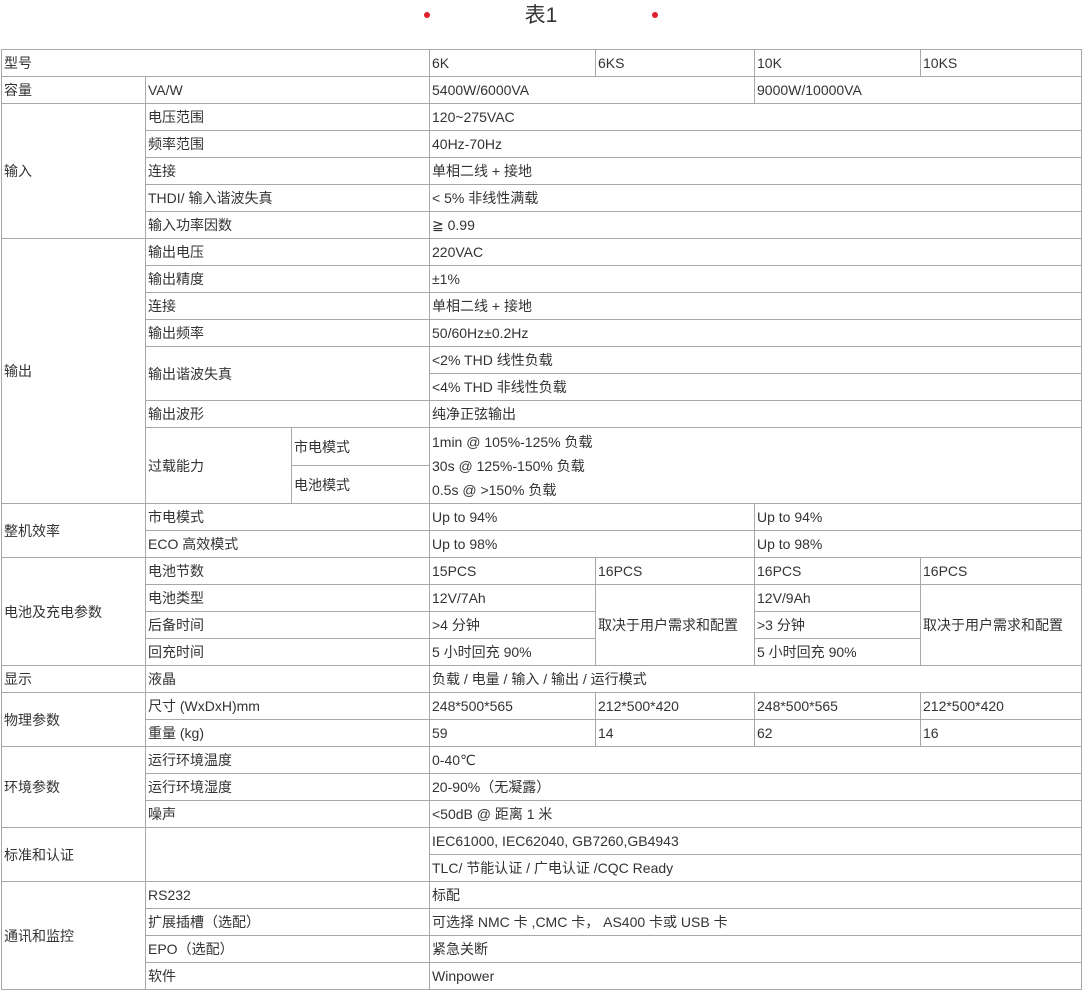 Image resolution: width=1082 pixels, height=990 pixels. Describe the element at coordinates (1001, 733) in the screenshot. I see `table-cell: 16` at that location.